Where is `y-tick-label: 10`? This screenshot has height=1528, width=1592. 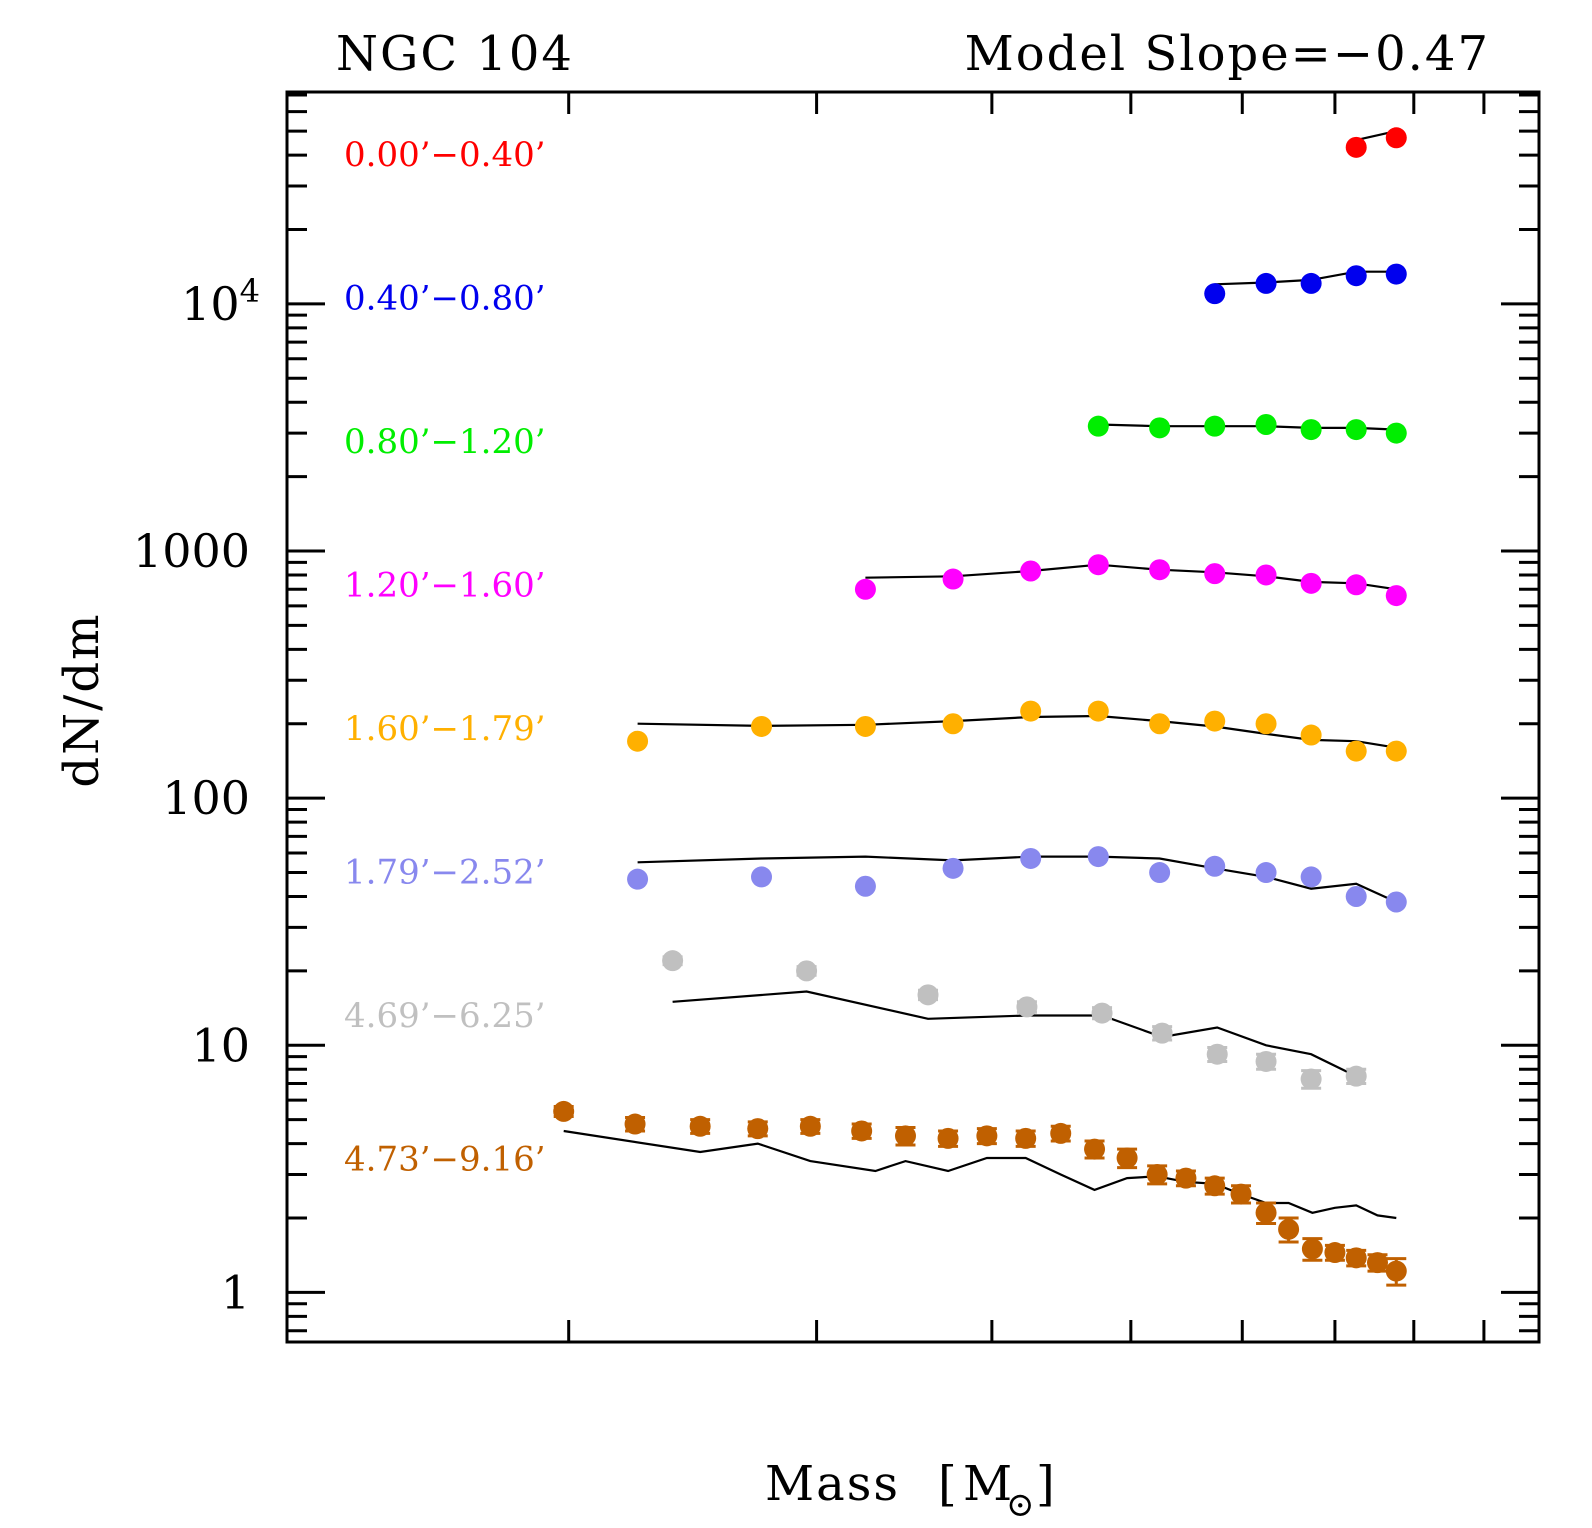
y-tick-label: 10 is located at coordinates (220, 1045).